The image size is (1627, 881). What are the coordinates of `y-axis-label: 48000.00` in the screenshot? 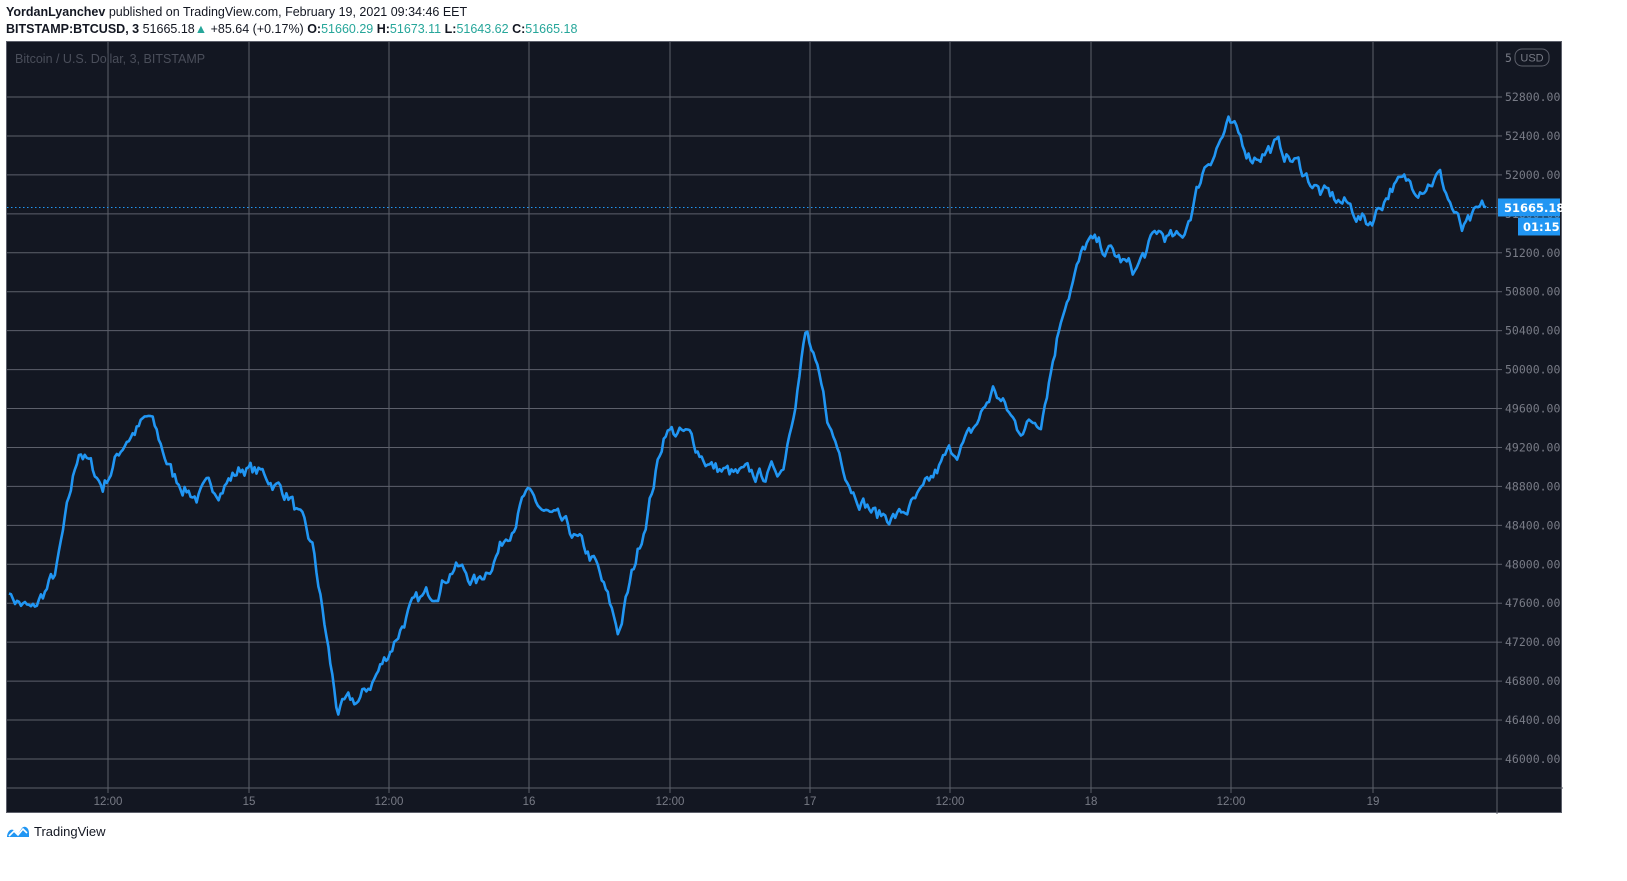 It's located at (1532, 564).